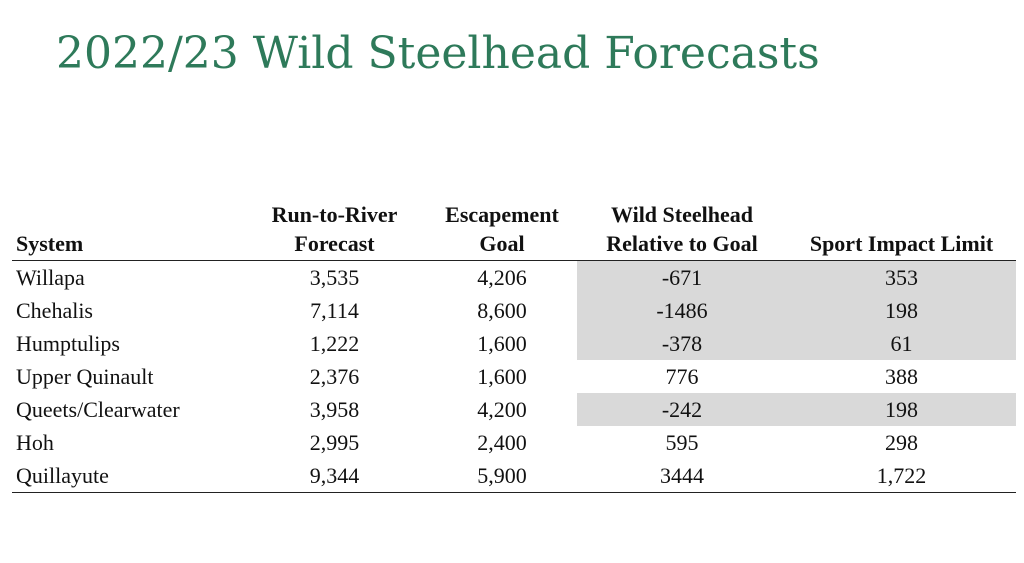 The width and height of the screenshot is (1024, 563). I want to click on cell-limit: 61, so click(901, 343).